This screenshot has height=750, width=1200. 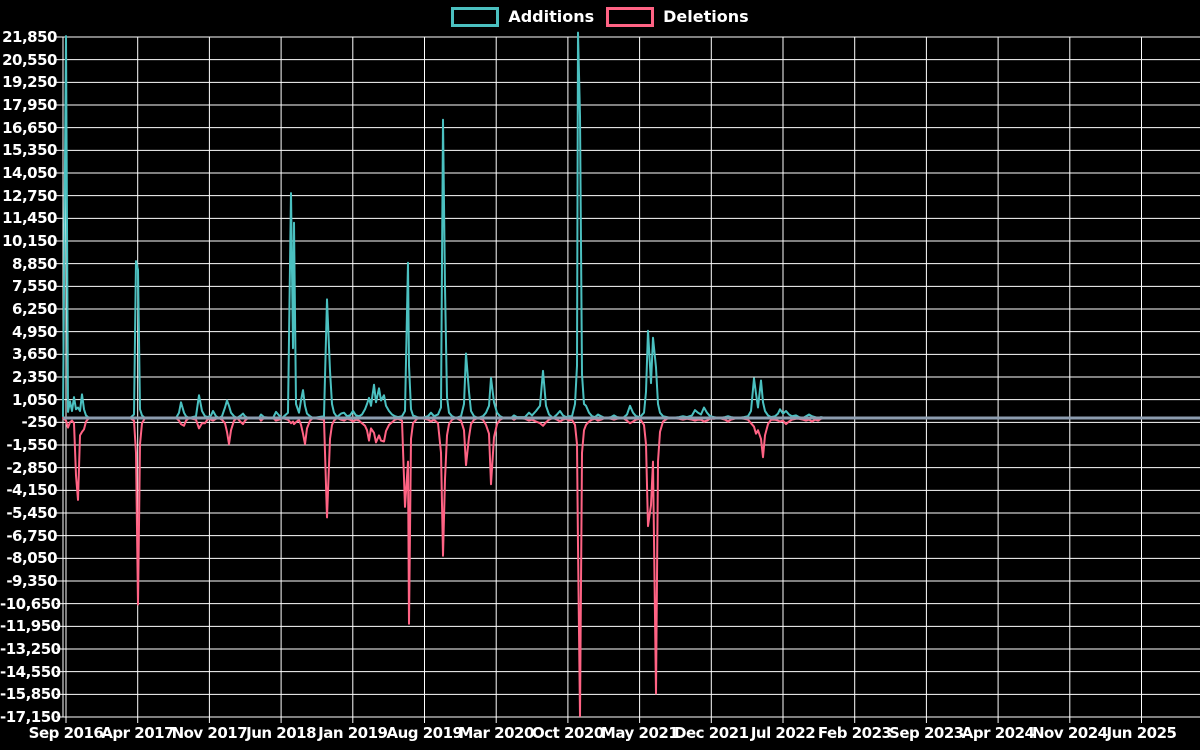 I want to click on x-tick-label: Jan 2019, so click(x=353, y=733).